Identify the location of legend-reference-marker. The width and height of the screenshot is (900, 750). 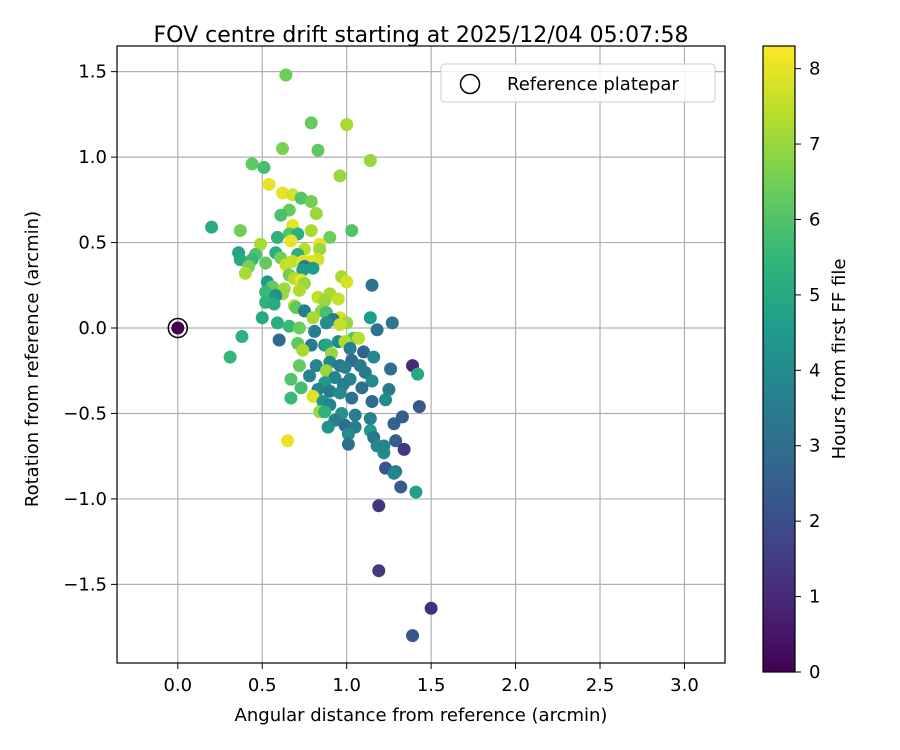
(470, 84).